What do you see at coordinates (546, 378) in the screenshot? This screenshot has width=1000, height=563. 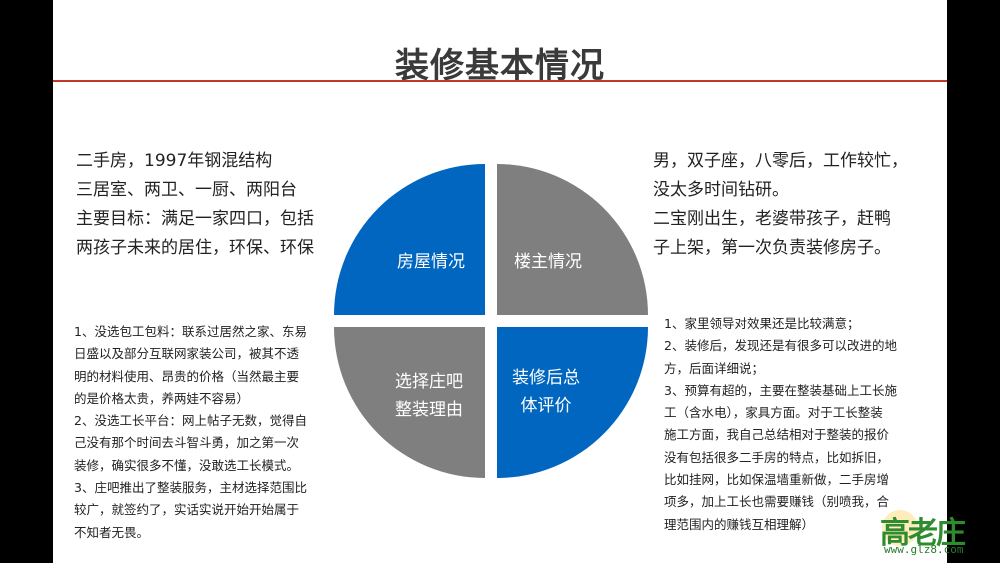 I see `label-line: 装修后总` at bounding box center [546, 378].